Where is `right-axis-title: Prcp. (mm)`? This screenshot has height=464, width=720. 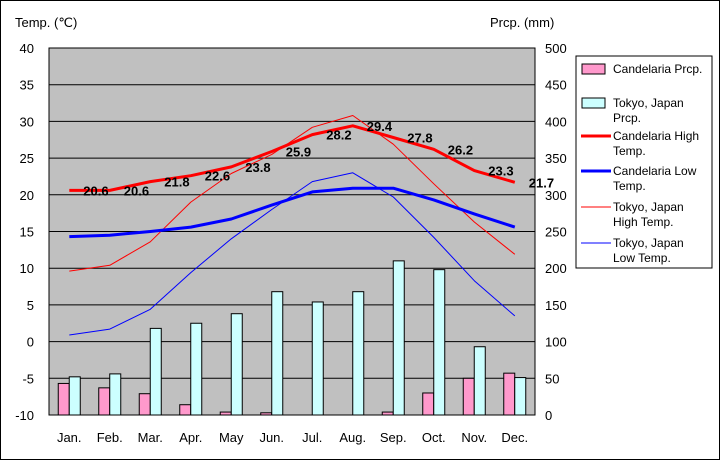
right-axis-title: Prcp. (mm) is located at coordinates (522, 22).